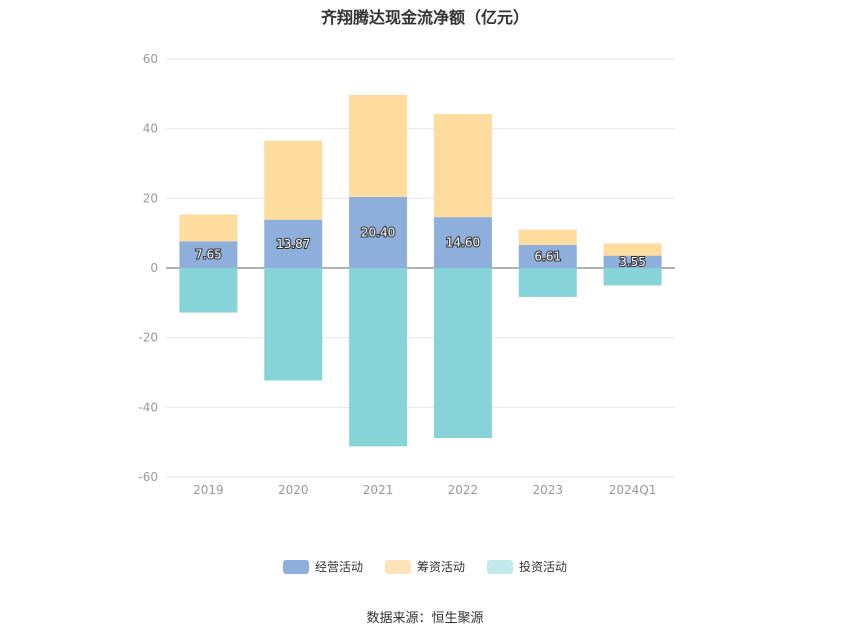  I want to click on y-tick-label: -40, so click(148, 407).